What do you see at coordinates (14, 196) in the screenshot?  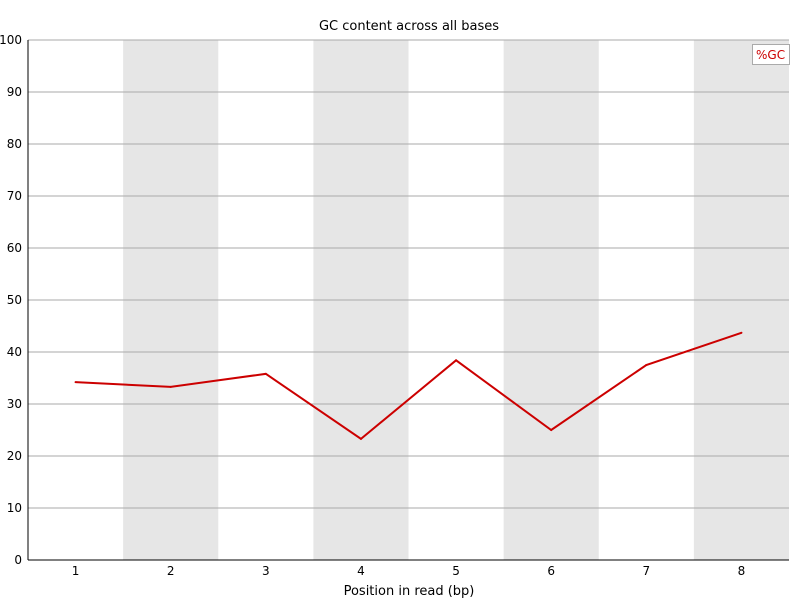 I see `y-tick-70: 70` at bounding box center [14, 196].